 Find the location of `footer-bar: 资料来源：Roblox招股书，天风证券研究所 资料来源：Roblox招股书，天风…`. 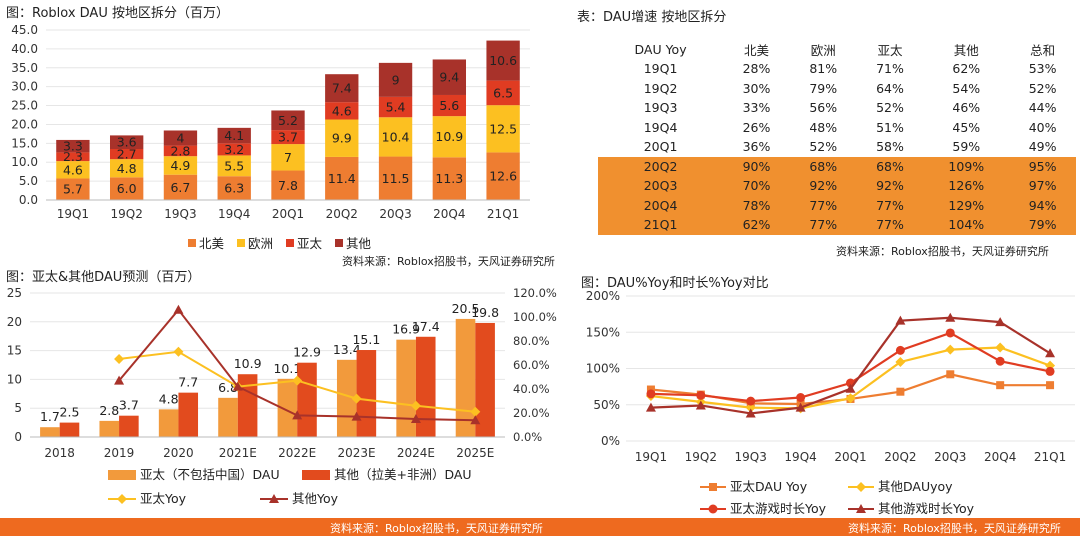

footer-bar: 资料来源：Roblox招股书，天风证券研究所 资料来源：Roblox招股书，天风… is located at coordinates (540, 527).